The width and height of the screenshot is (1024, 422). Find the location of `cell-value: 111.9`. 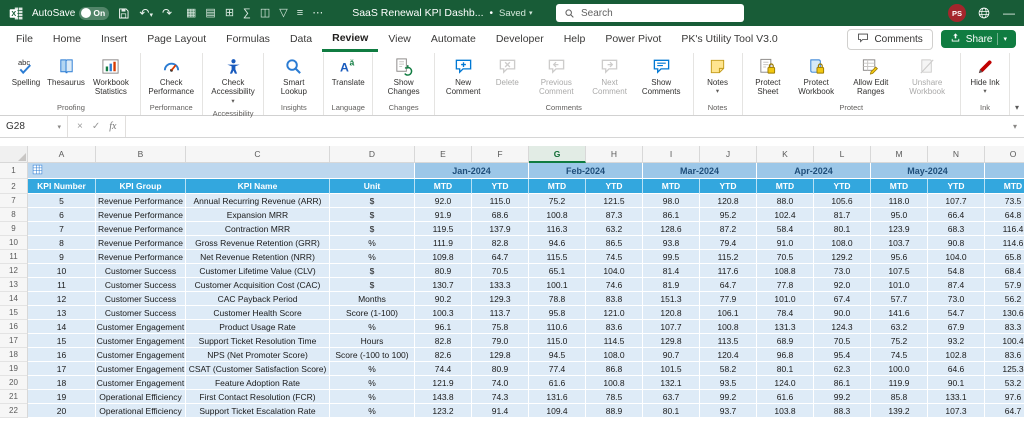

cell-value: 111.9 is located at coordinates (443, 243).